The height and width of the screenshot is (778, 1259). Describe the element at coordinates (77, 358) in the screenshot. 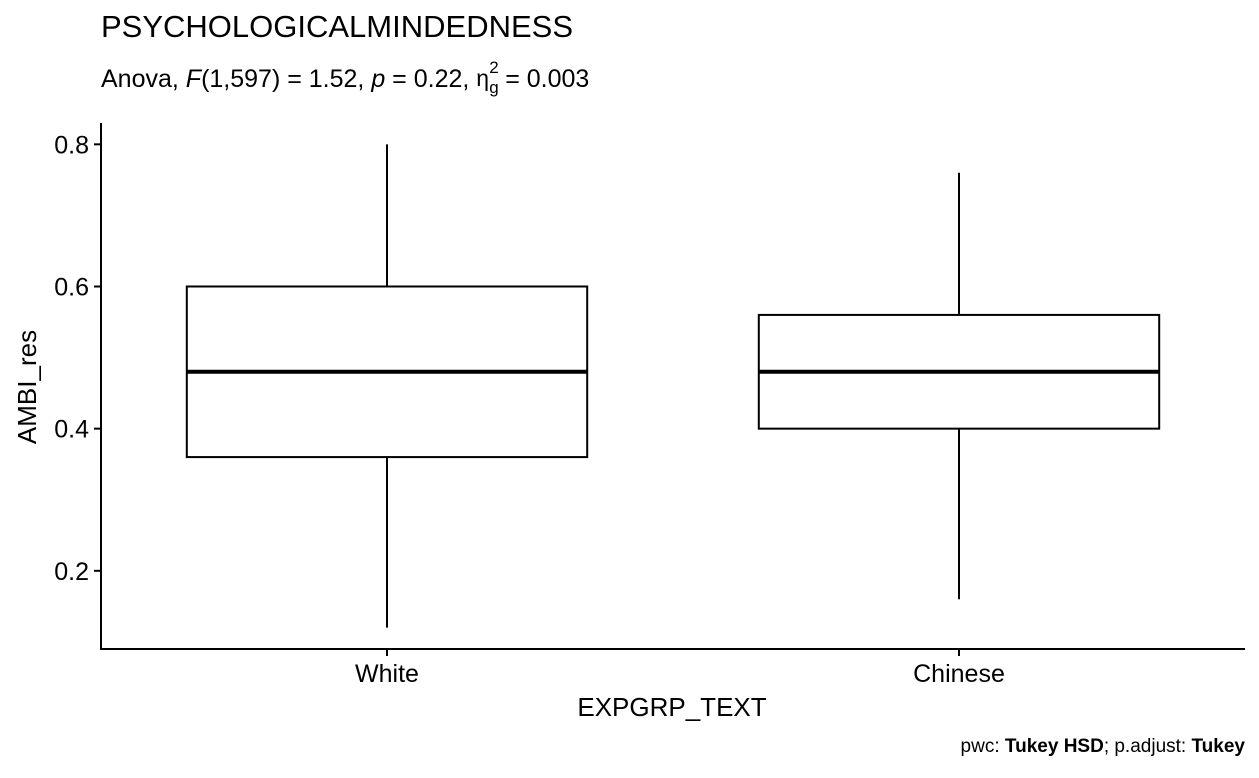

I see `y-ticks-layer: 0.2 0.4 0.6 0.8` at that location.